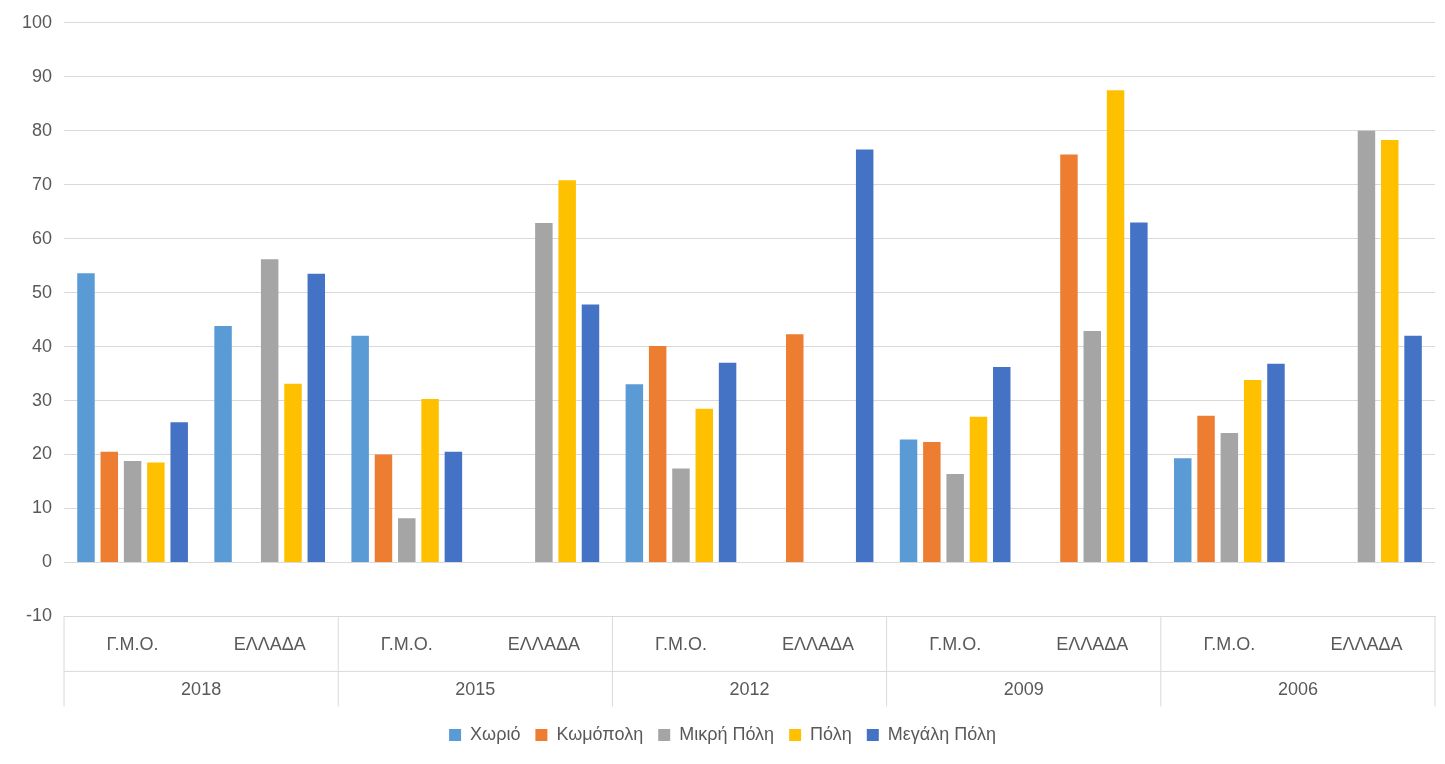 The height and width of the screenshot is (764, 1445). Describe the element at coordinates (941, 733) in the screenshot. I see `legend-label: Μεγάλη Πόλη` at that location.